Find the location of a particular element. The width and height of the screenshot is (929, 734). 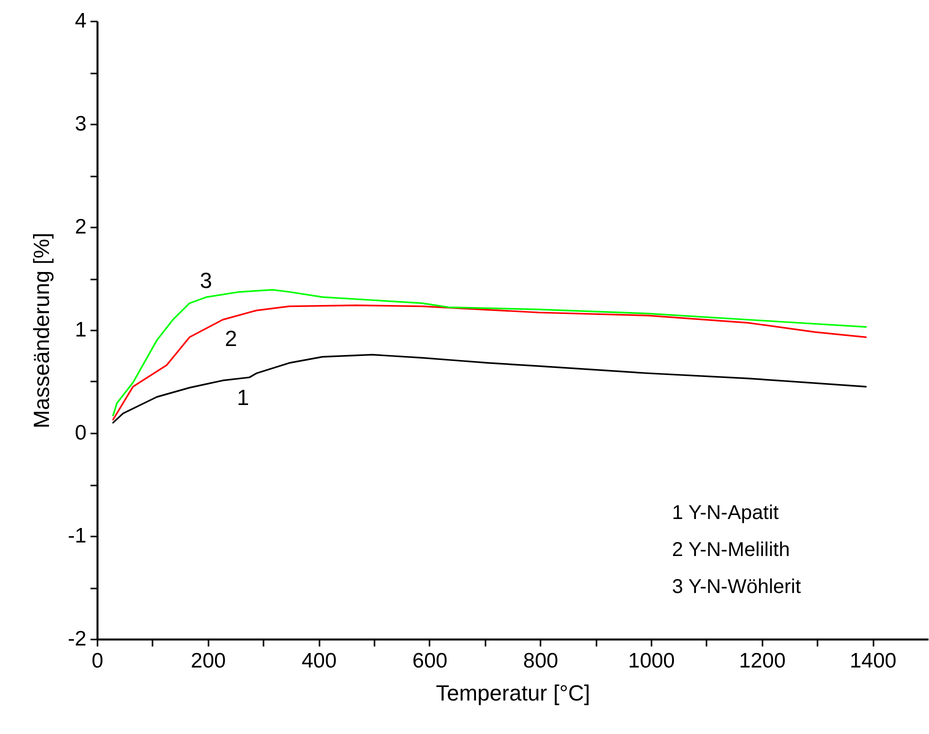

x-tick-label: 1400 is located at coordinates (873, 661).